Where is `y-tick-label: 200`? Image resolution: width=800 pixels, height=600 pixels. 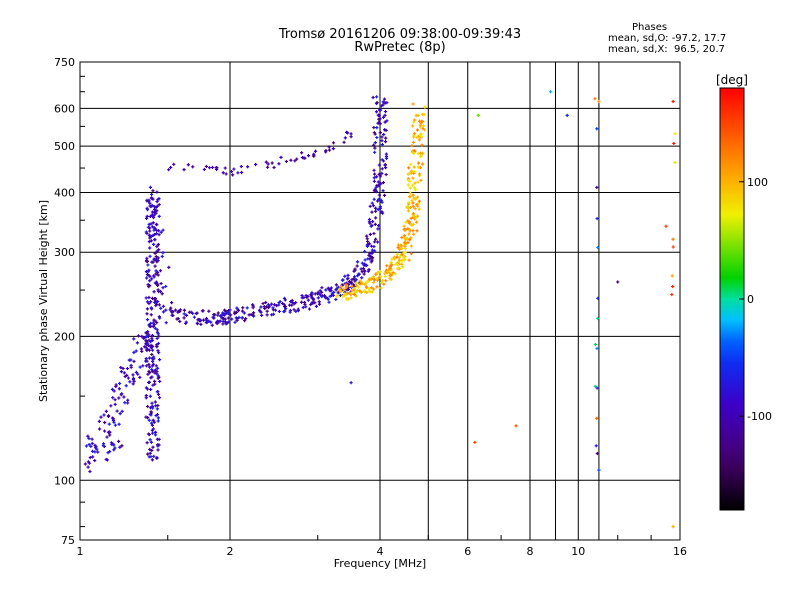 y-tick-label: 200 is located at coordinates (64, 336).